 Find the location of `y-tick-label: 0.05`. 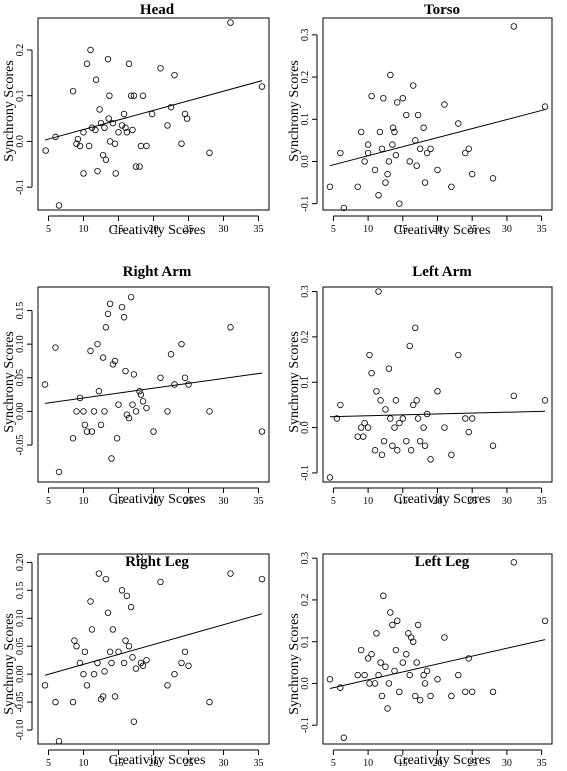

y-tick-label: 0.05 is located at coordinates (20, 646).